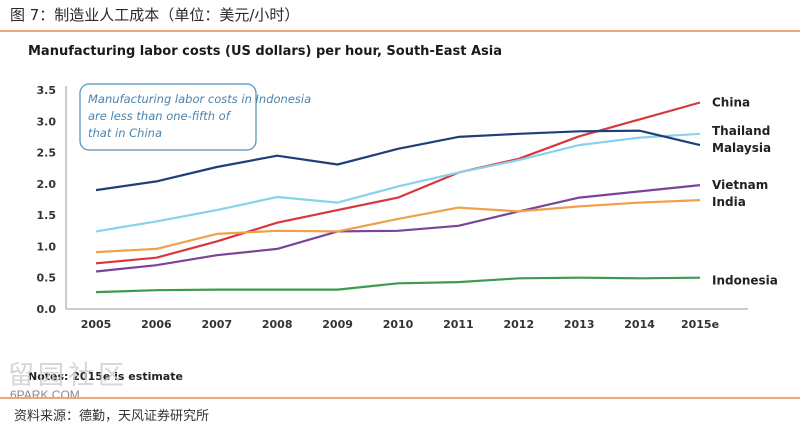  I want to click on series-label-malaysia: Malaysia, so click(741, 148).